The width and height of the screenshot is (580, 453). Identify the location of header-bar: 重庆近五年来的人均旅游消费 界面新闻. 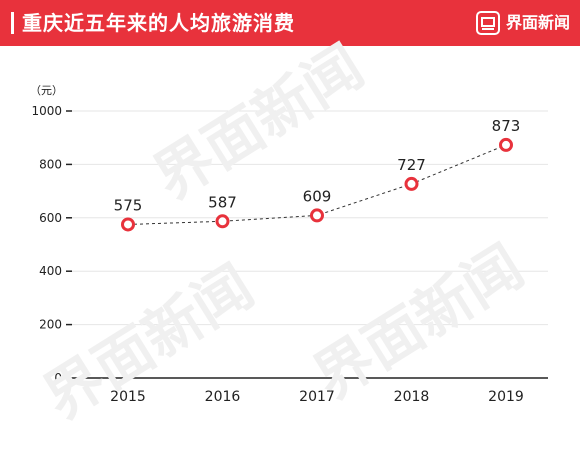
(290, 23).